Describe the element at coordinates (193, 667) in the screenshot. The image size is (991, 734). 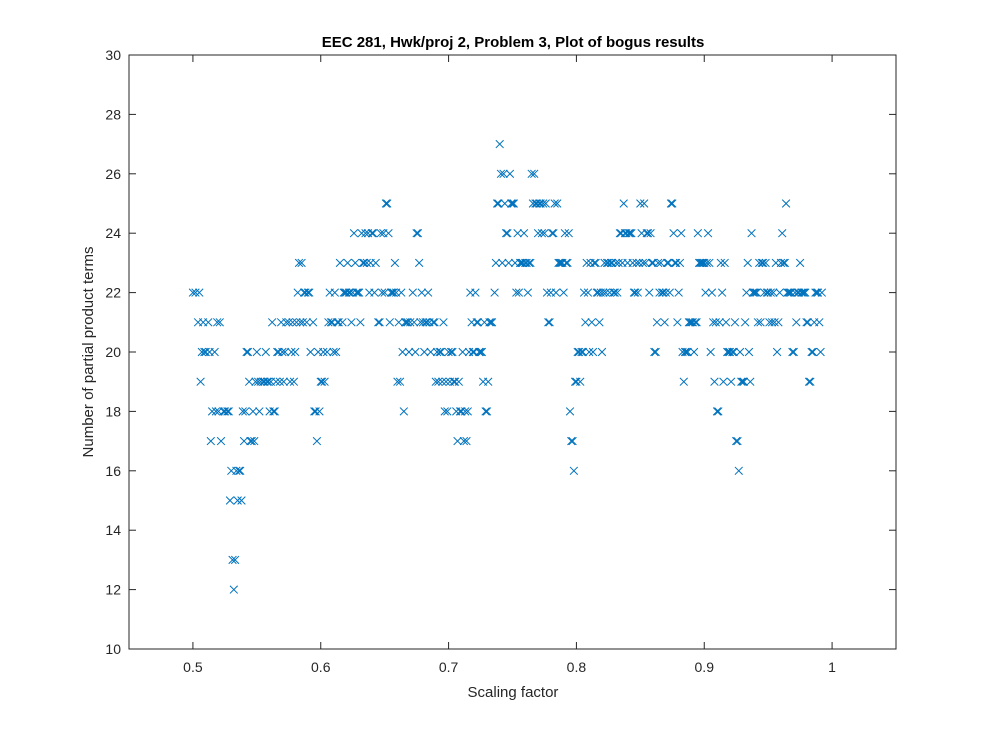
I see `x-tick-label: 0.5` at that location.